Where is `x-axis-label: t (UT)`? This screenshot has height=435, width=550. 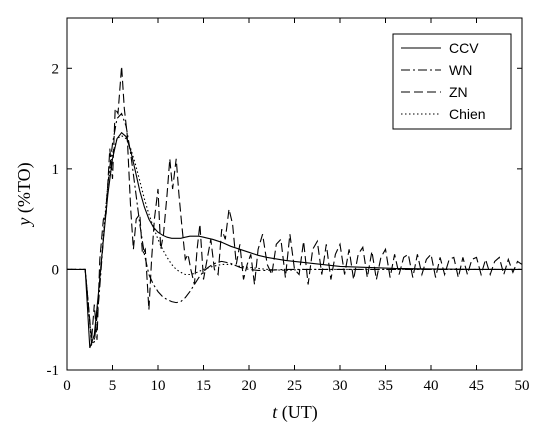 x-axis-label: t (UT) is located at coordinates (295, 412).